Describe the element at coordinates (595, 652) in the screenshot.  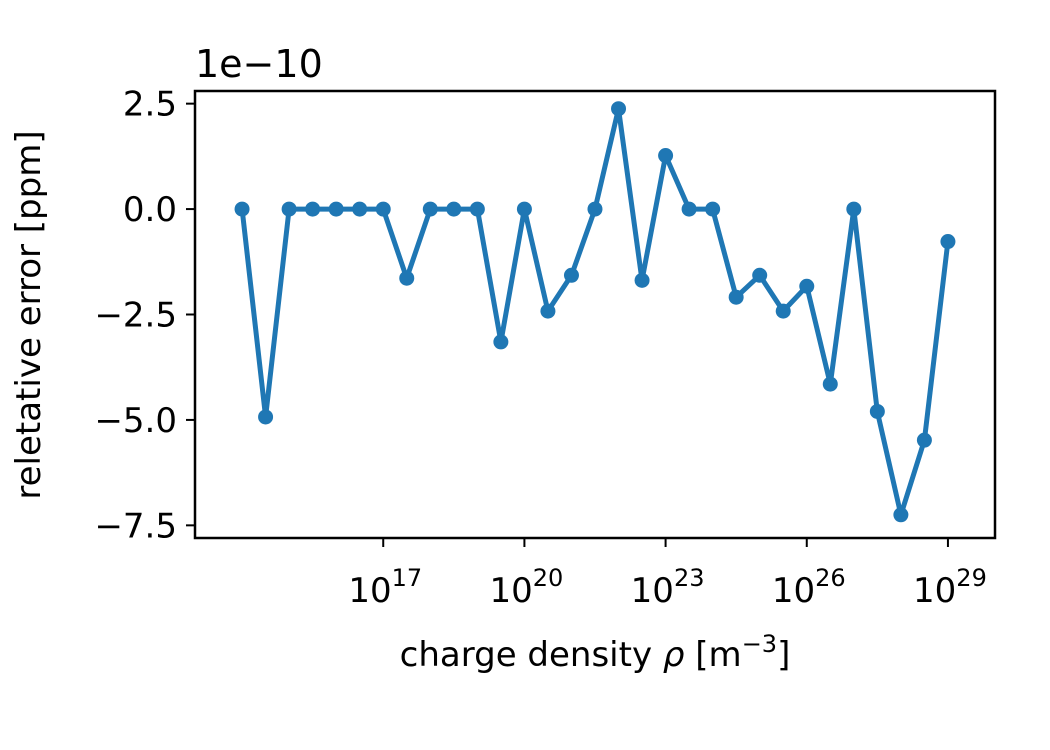
I see `x-axis-label: charge density ρ [m−3]` at that location.